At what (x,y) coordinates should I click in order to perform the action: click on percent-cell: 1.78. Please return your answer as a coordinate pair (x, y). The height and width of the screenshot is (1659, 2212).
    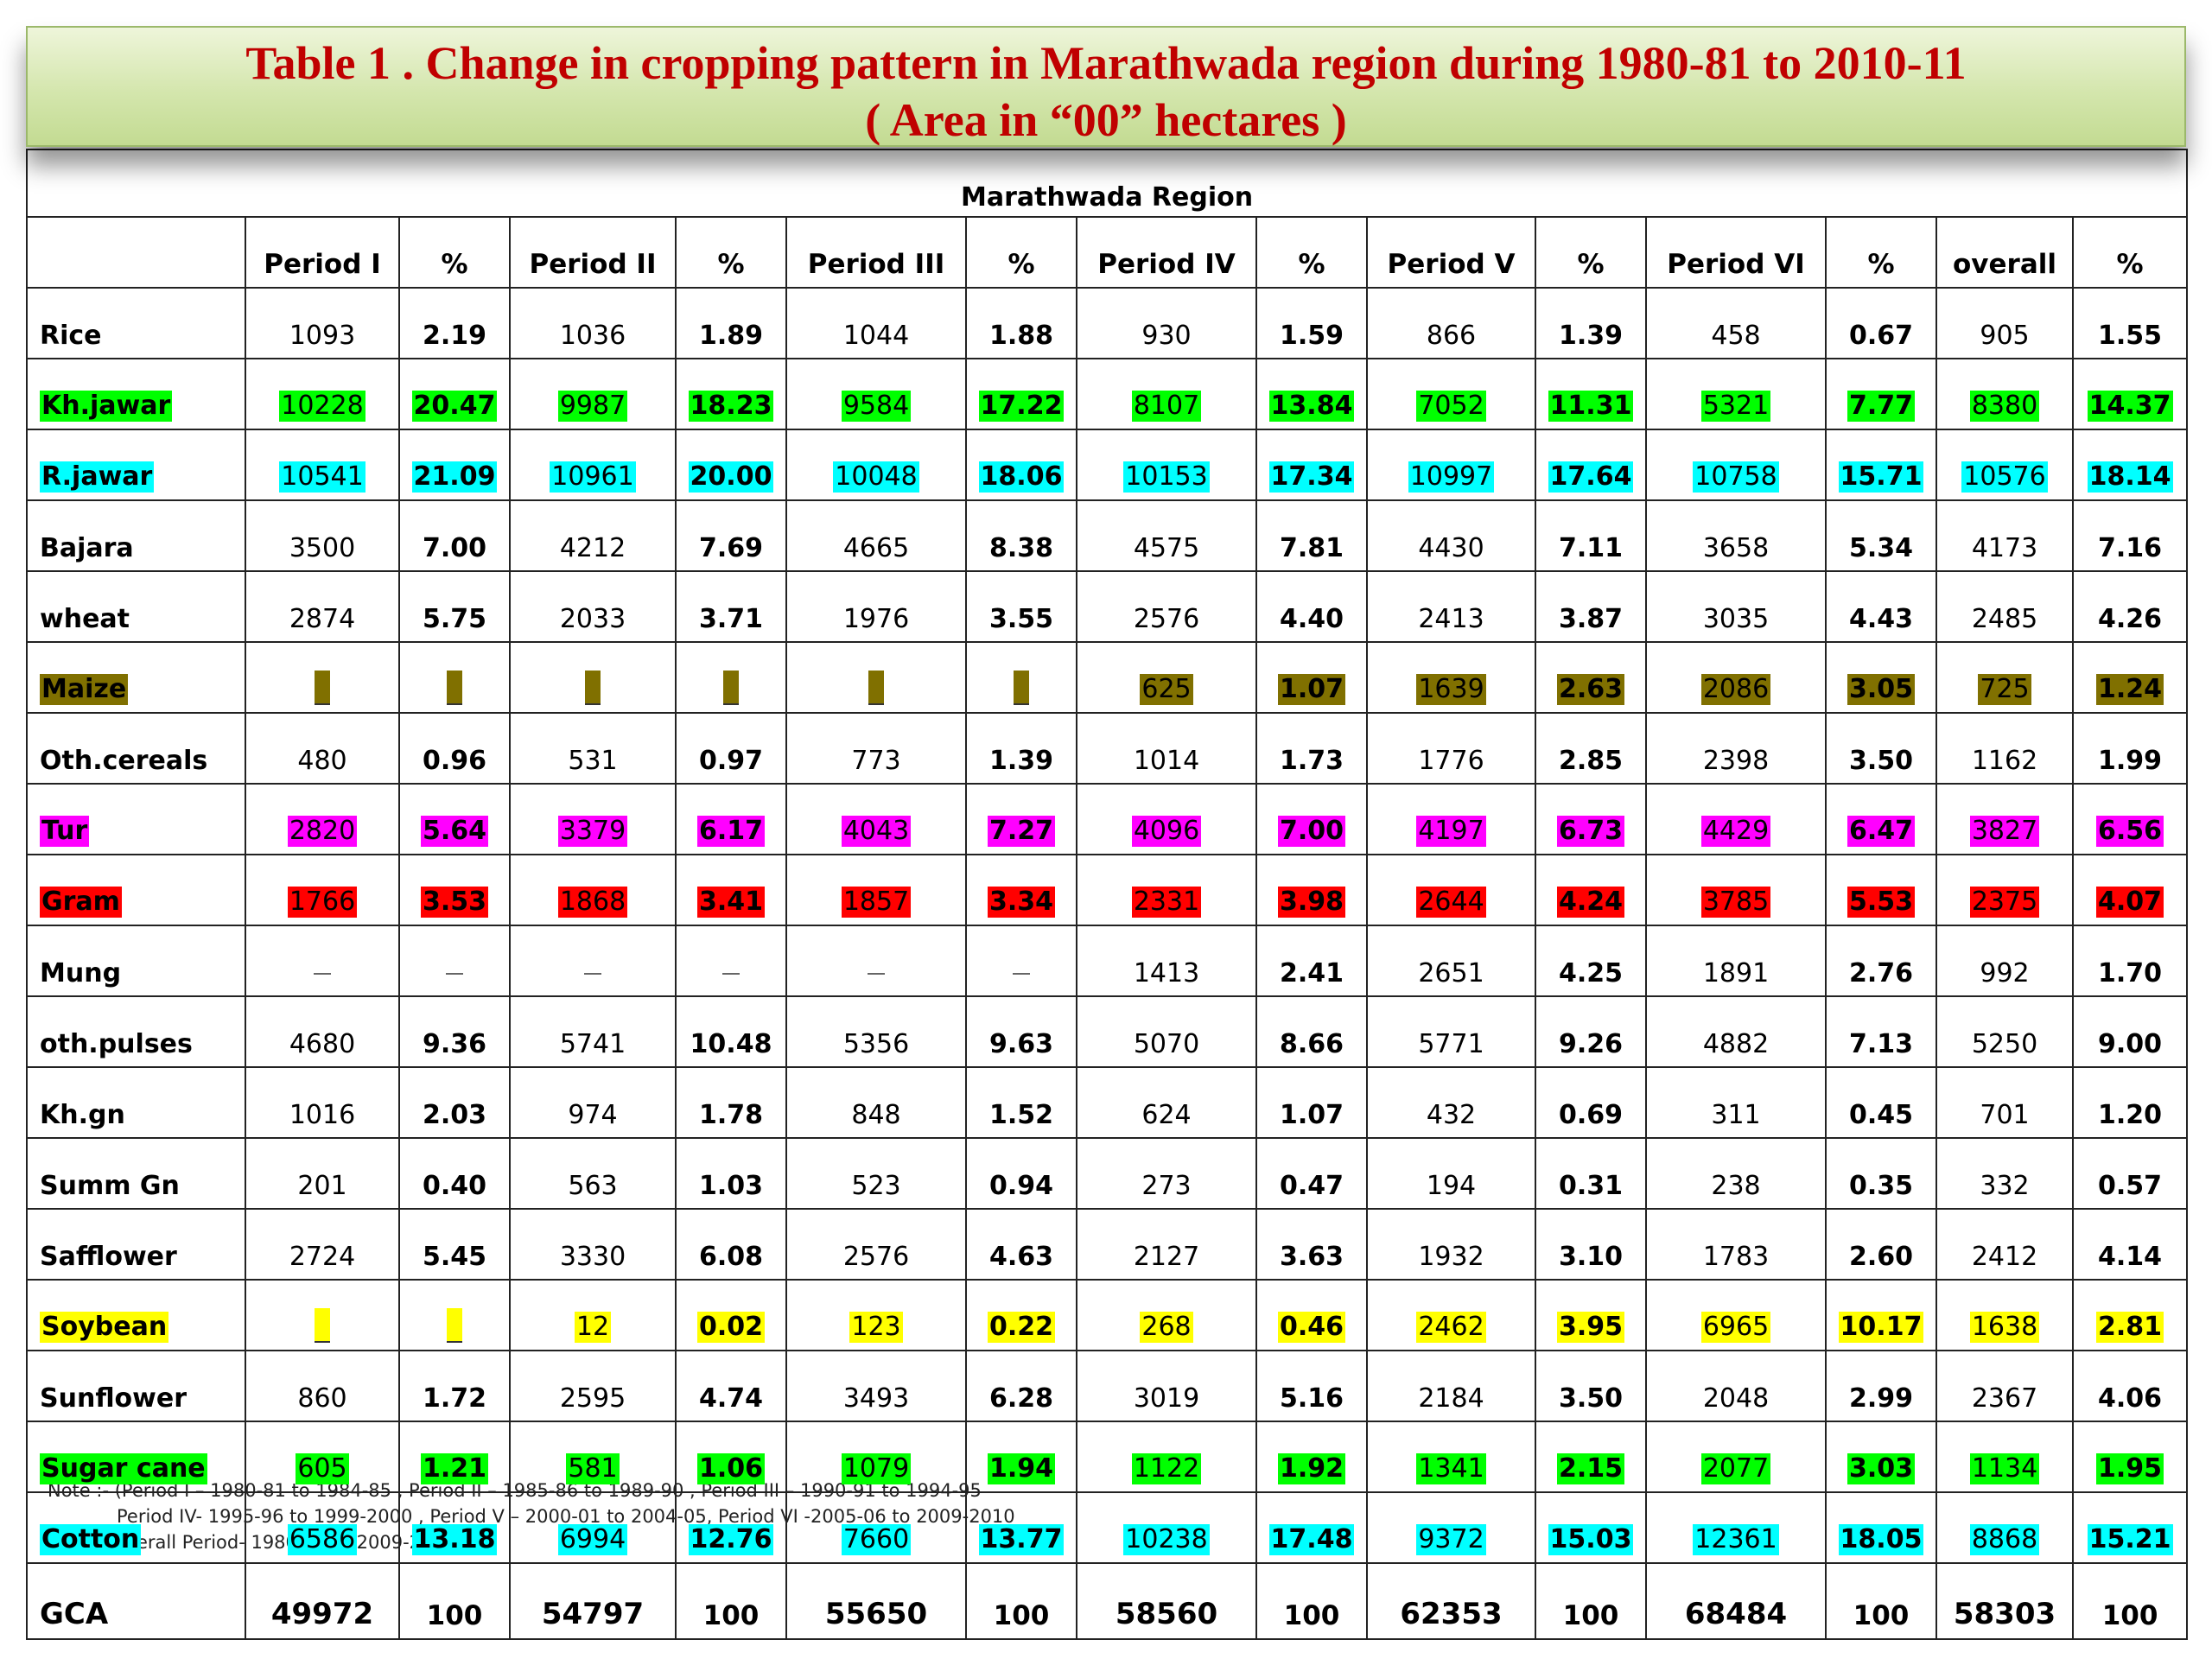
    Looking at the image, I should click on (731, 1102).